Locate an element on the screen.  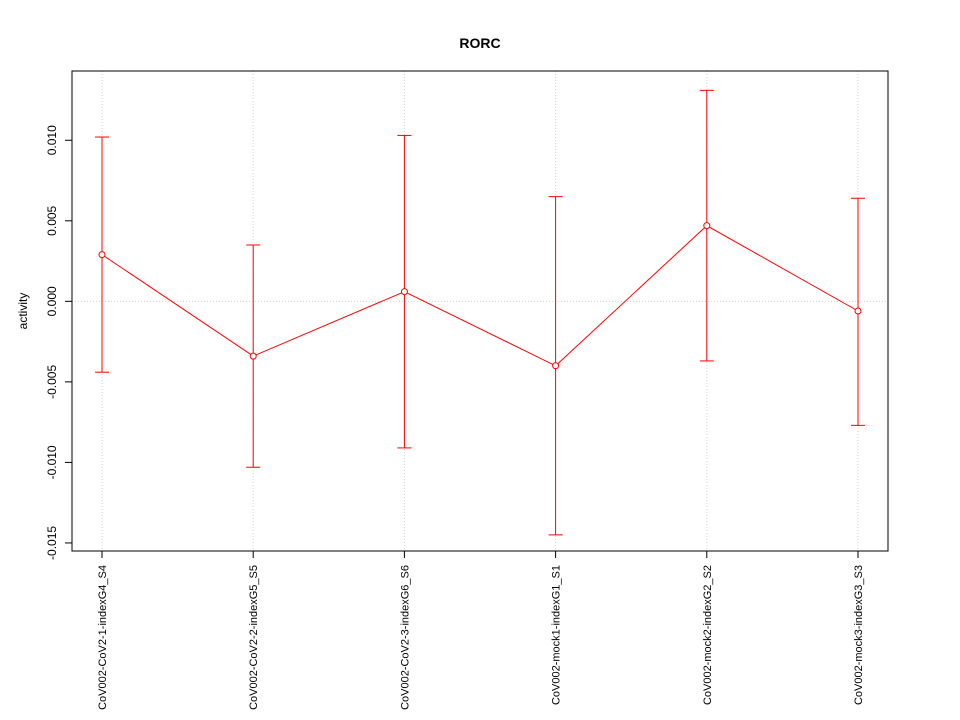
y-tick-label: -0.005 is located at coordinates (52, 382).